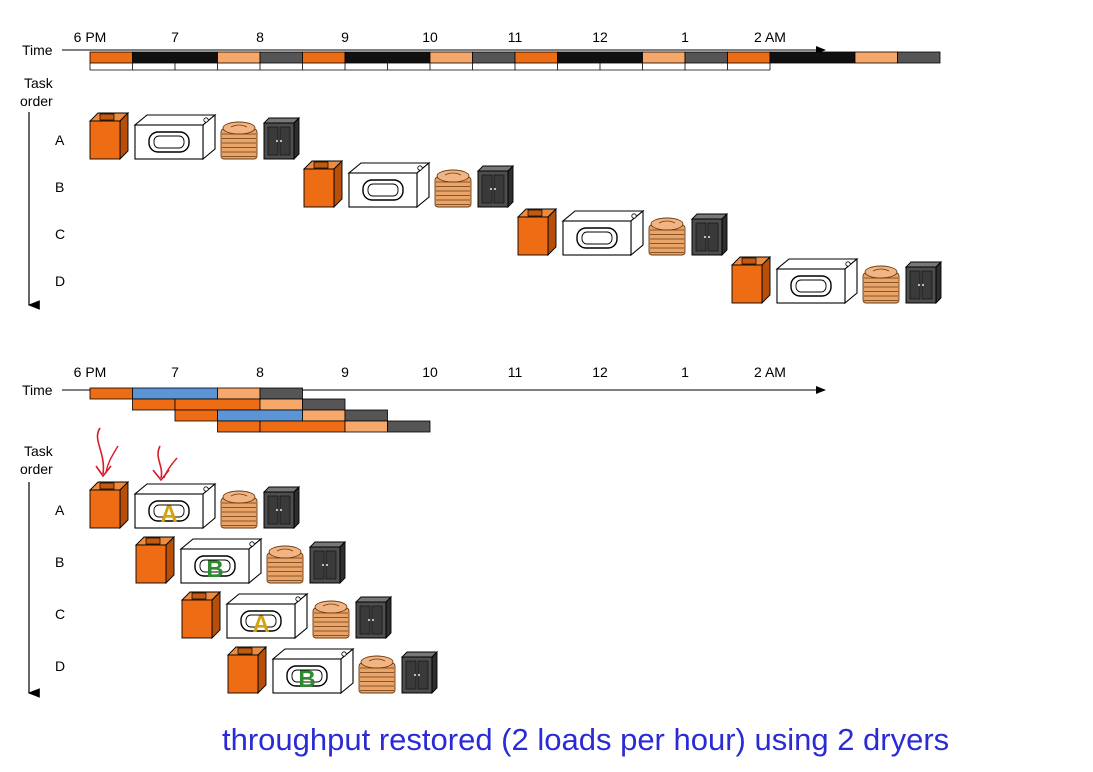 The height and width of the screenshot is (772, 1093). I want to click on task-icon-rows-2: A B A B, so click(263, 587).